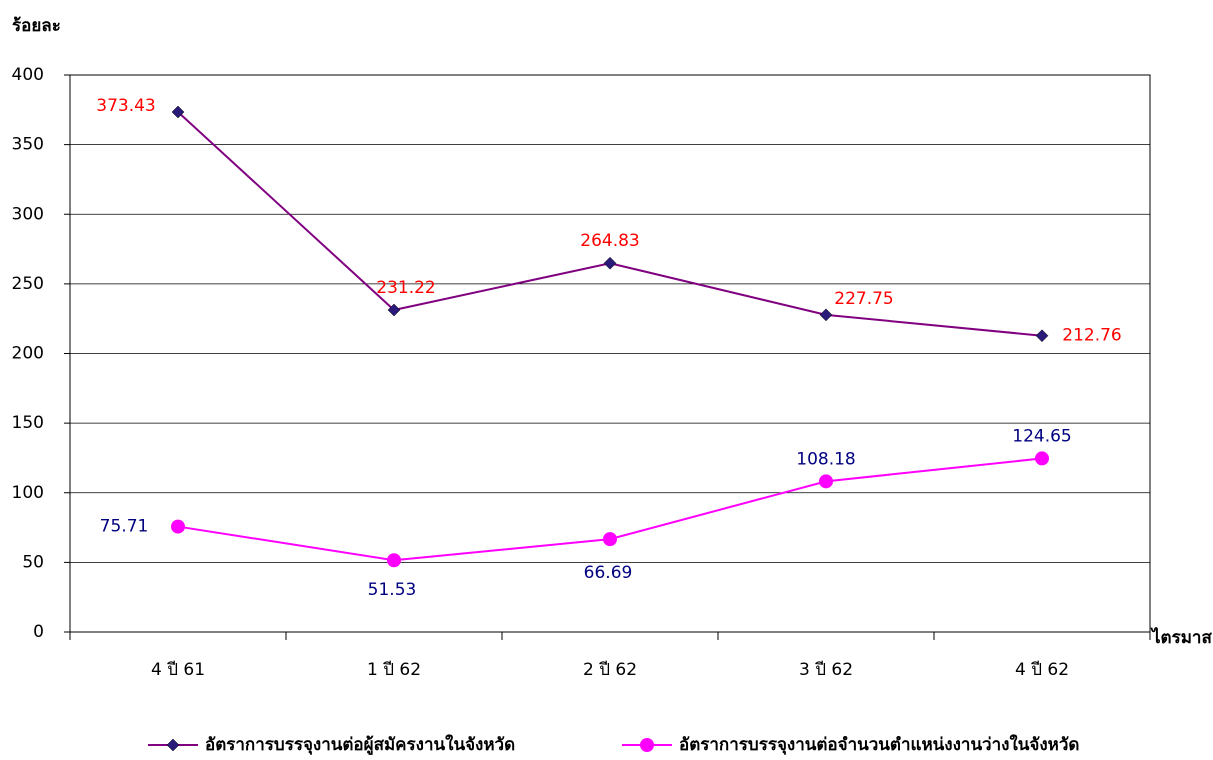 The width and height of the screenshot is (1213, 760). What do you see at coordinates (1181, 637) in the screenshot?
I see `x-axis-label: ไตรมาส` at bounding box center [1181, 637].